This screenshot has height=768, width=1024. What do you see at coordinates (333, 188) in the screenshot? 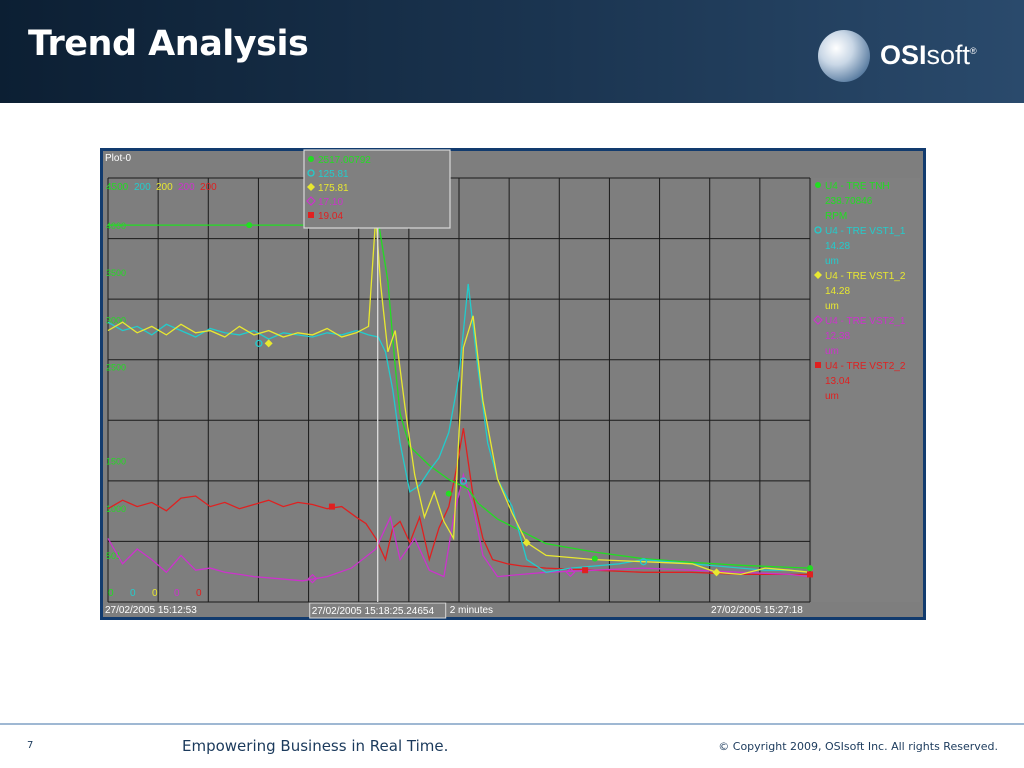
I see `cursor-value: 175.81` at bounding box center [333, 188].